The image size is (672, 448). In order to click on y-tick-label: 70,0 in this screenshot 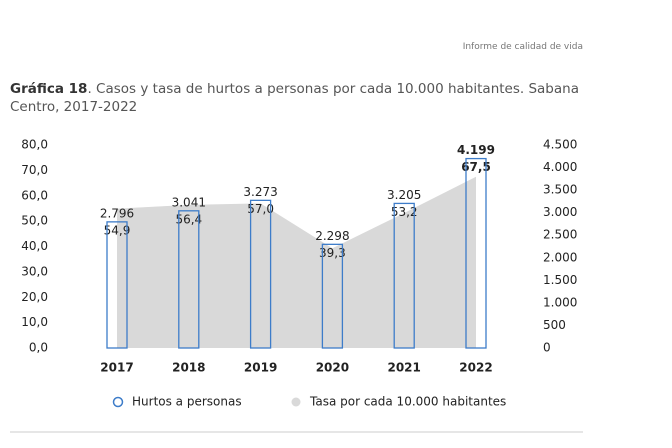, I will do `click(34, 170)`.